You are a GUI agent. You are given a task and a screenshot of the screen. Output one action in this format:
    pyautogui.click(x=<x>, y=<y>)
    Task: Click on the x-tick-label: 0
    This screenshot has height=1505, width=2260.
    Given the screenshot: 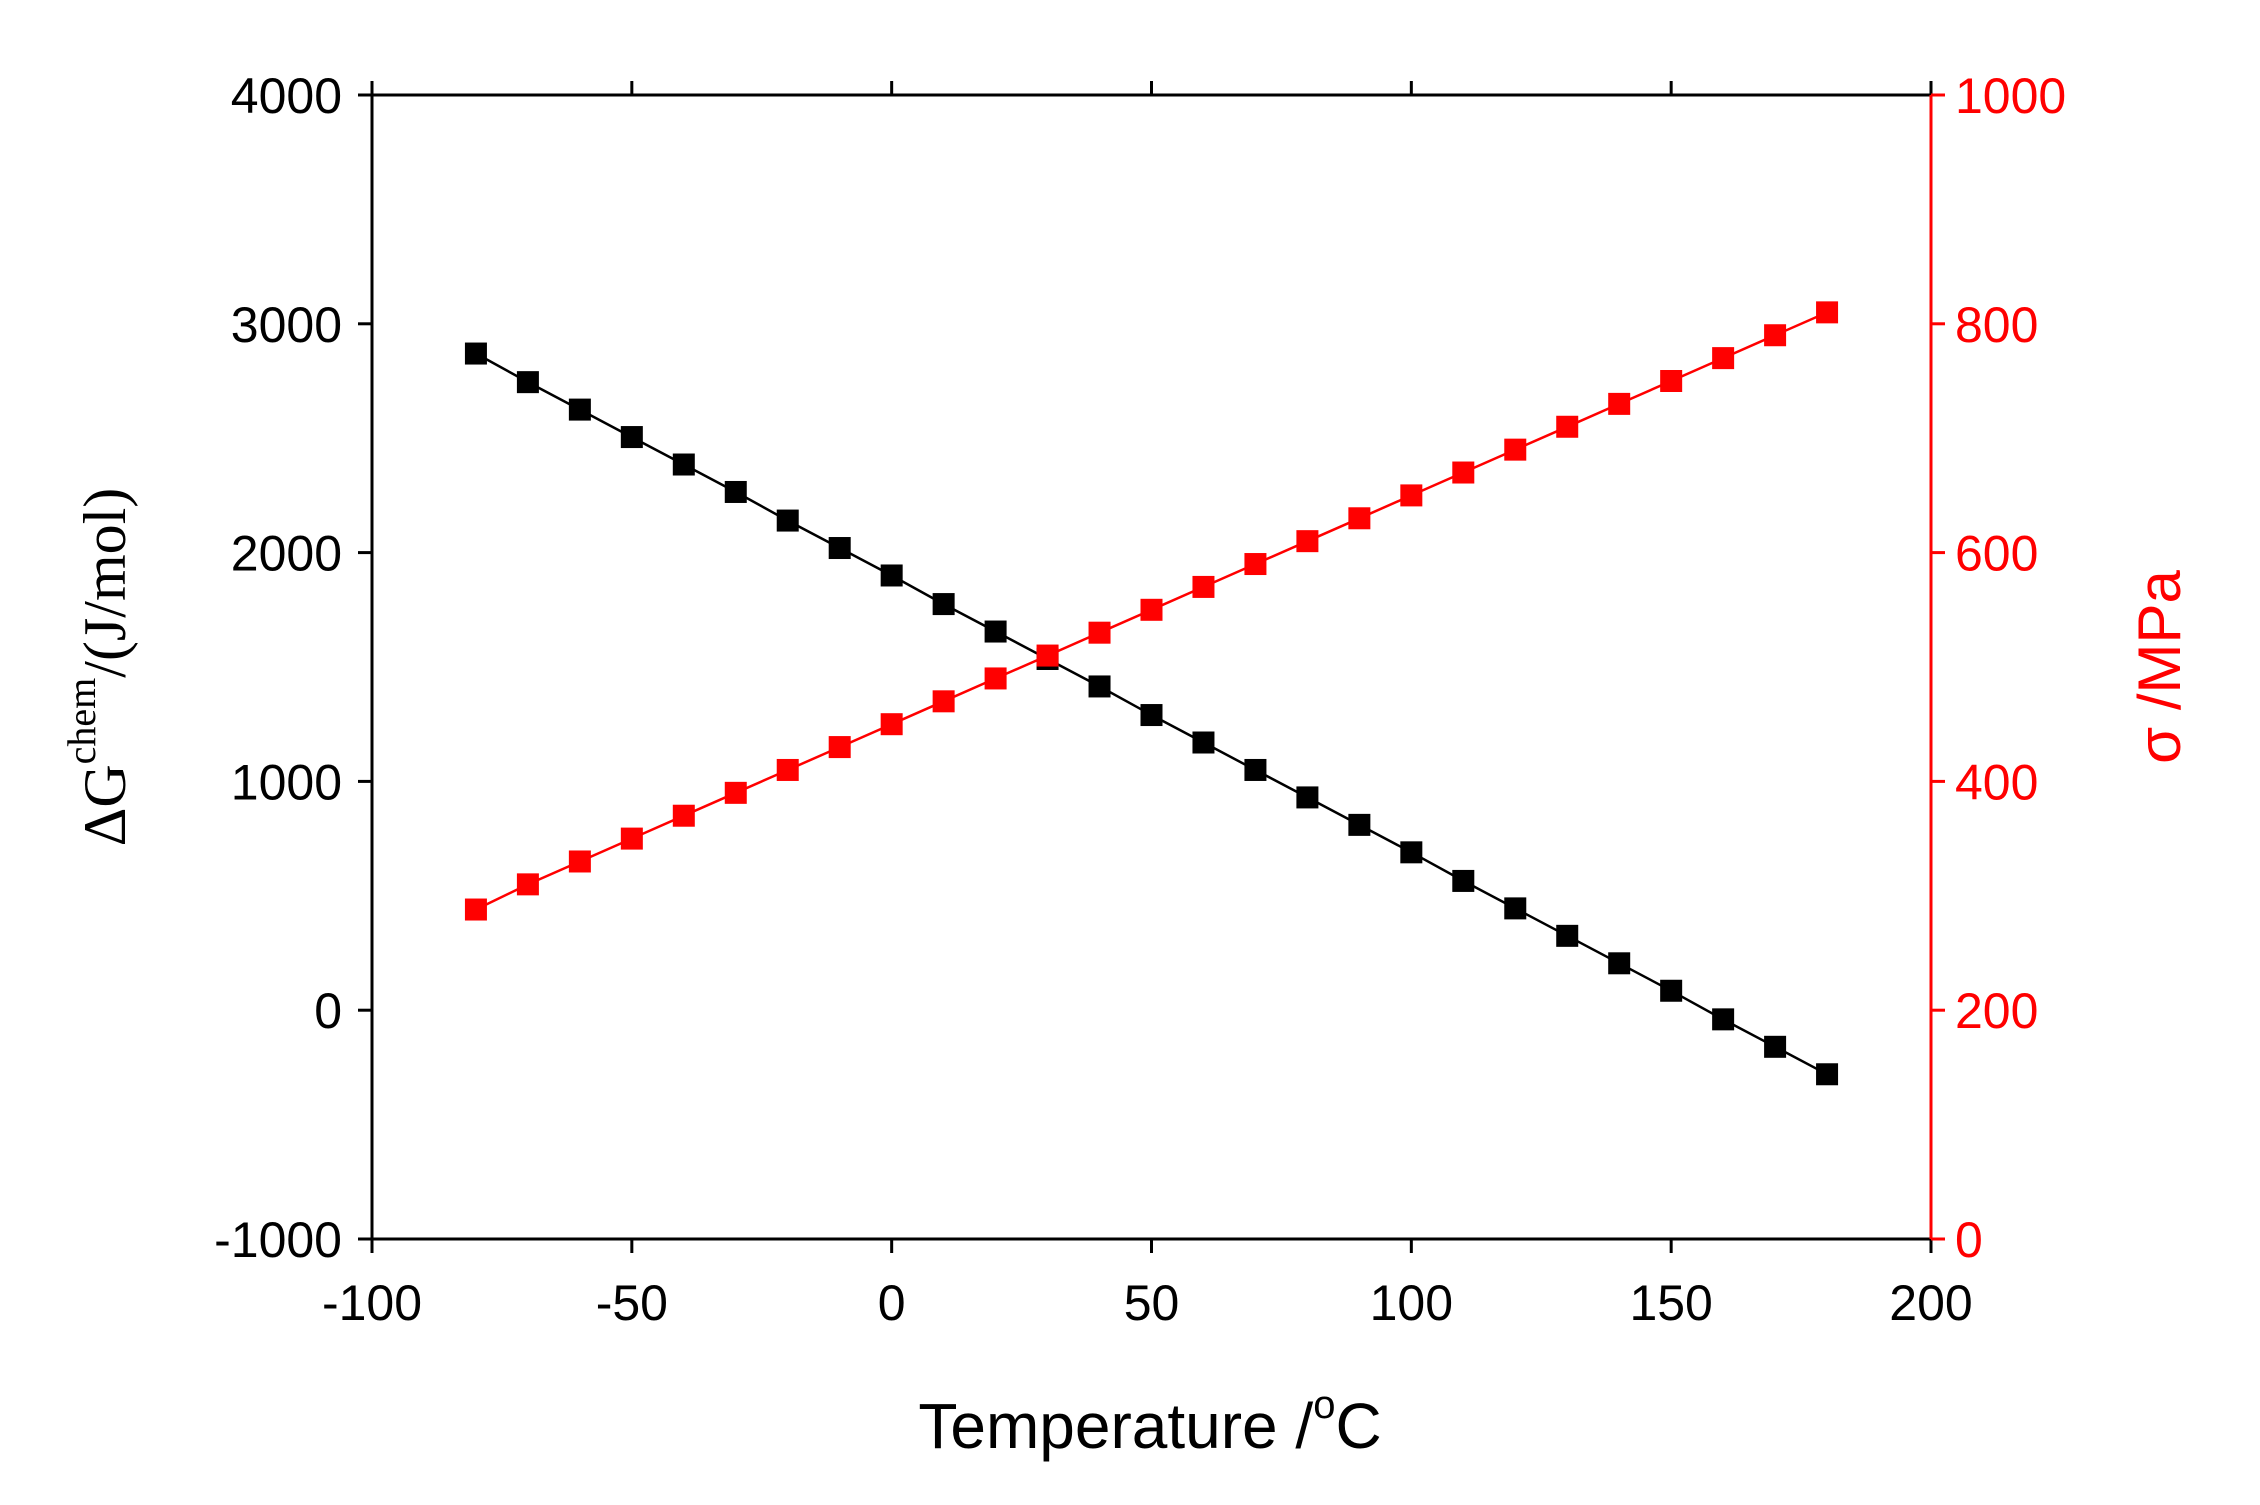 What is the action you would take?
    pyautogui.click(x=892, y=1303)
    